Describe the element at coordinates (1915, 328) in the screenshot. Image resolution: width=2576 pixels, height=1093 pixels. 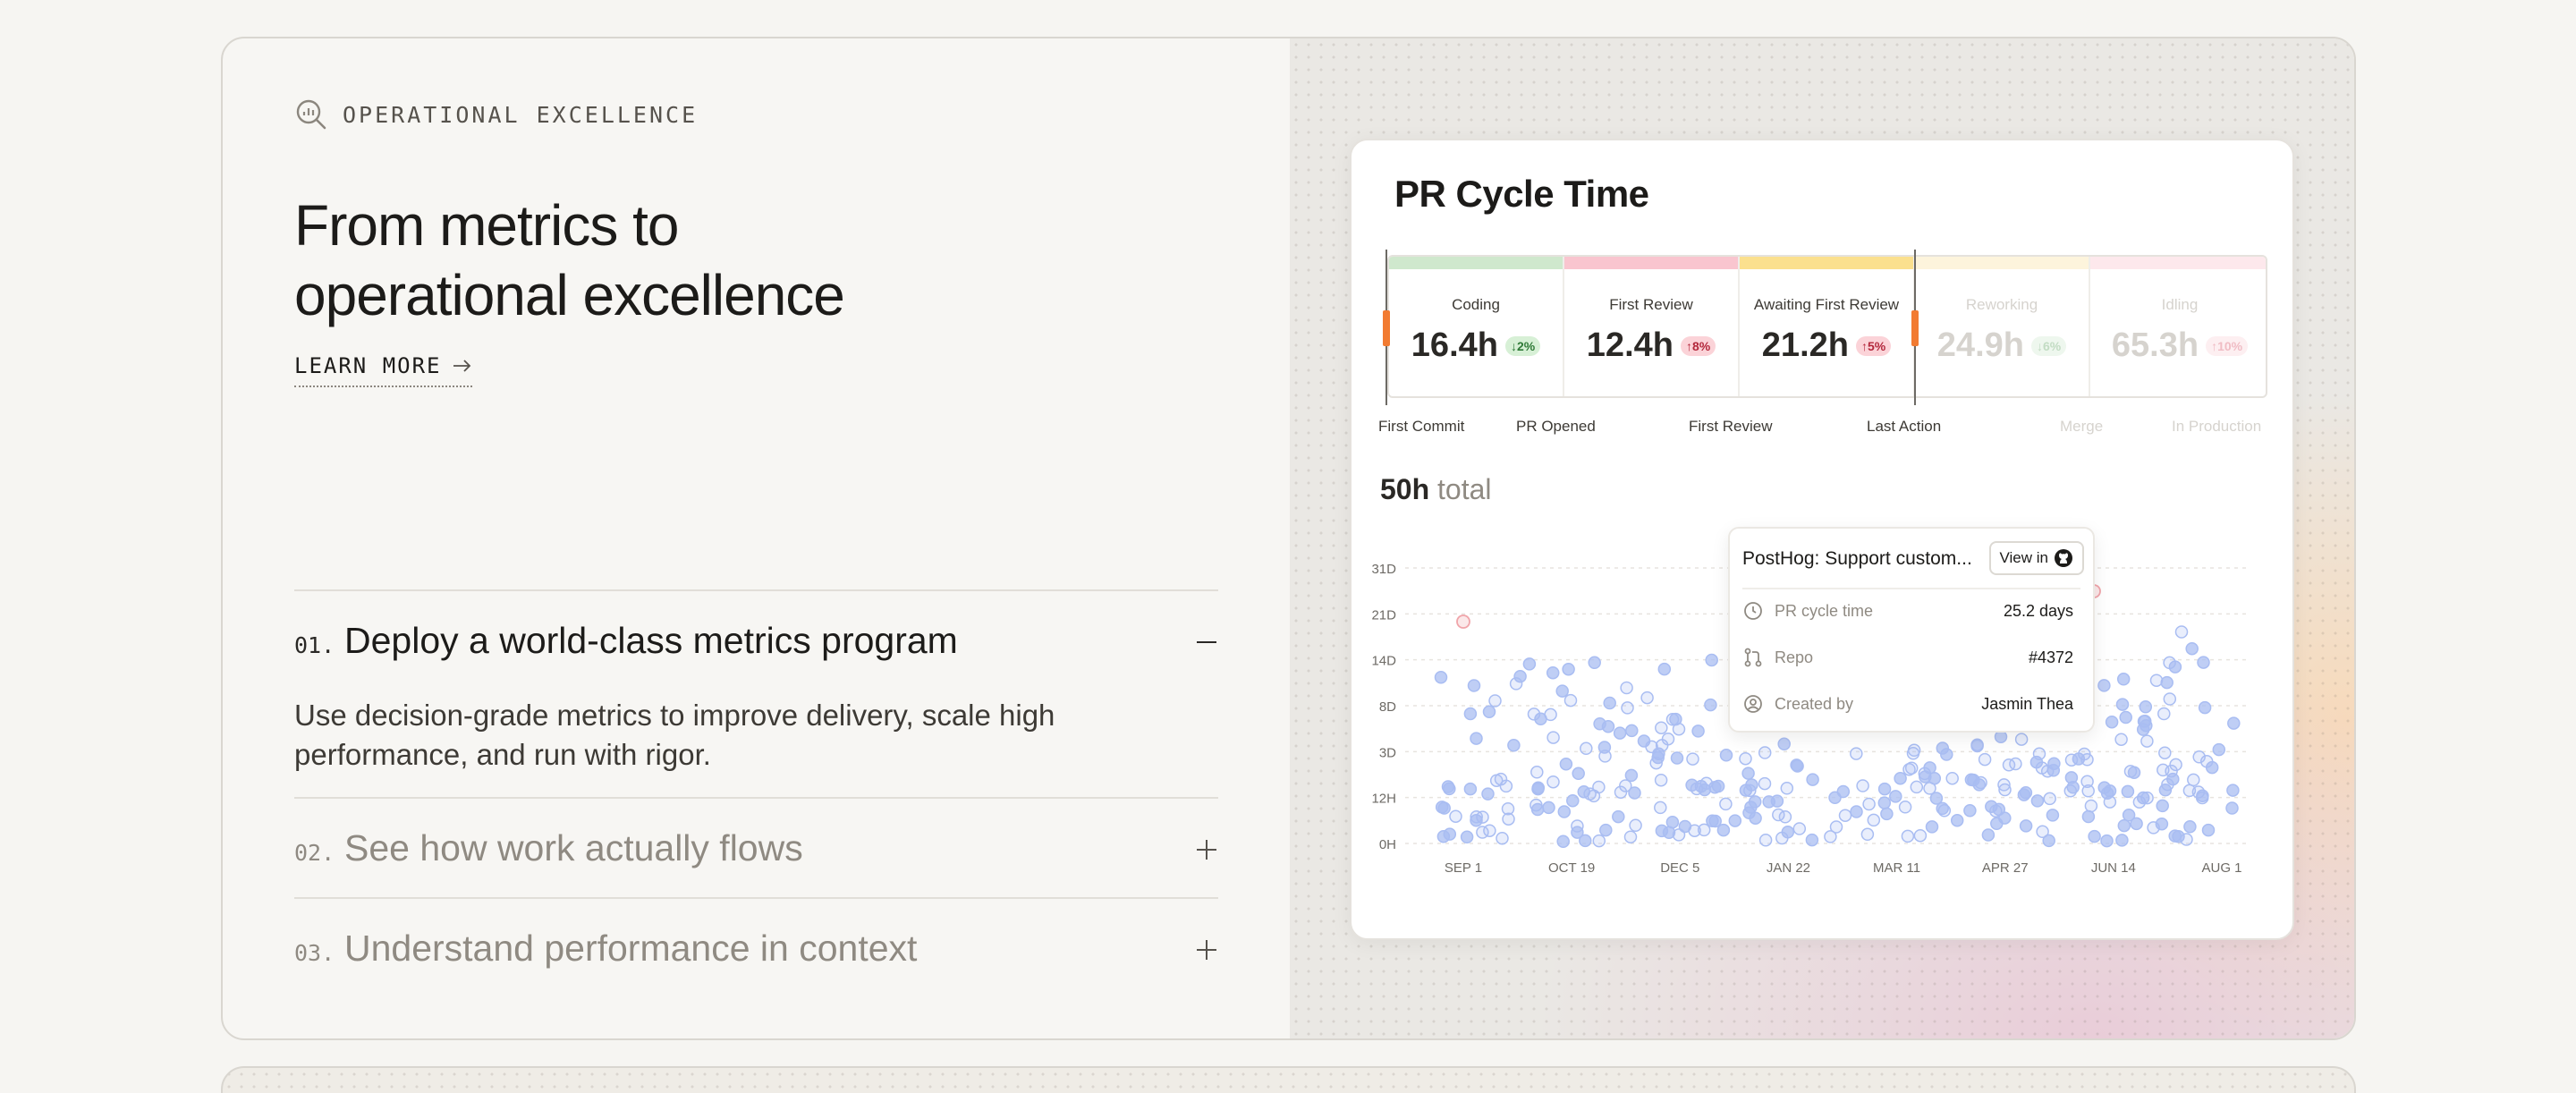
I see `range-end-handle` at that location.